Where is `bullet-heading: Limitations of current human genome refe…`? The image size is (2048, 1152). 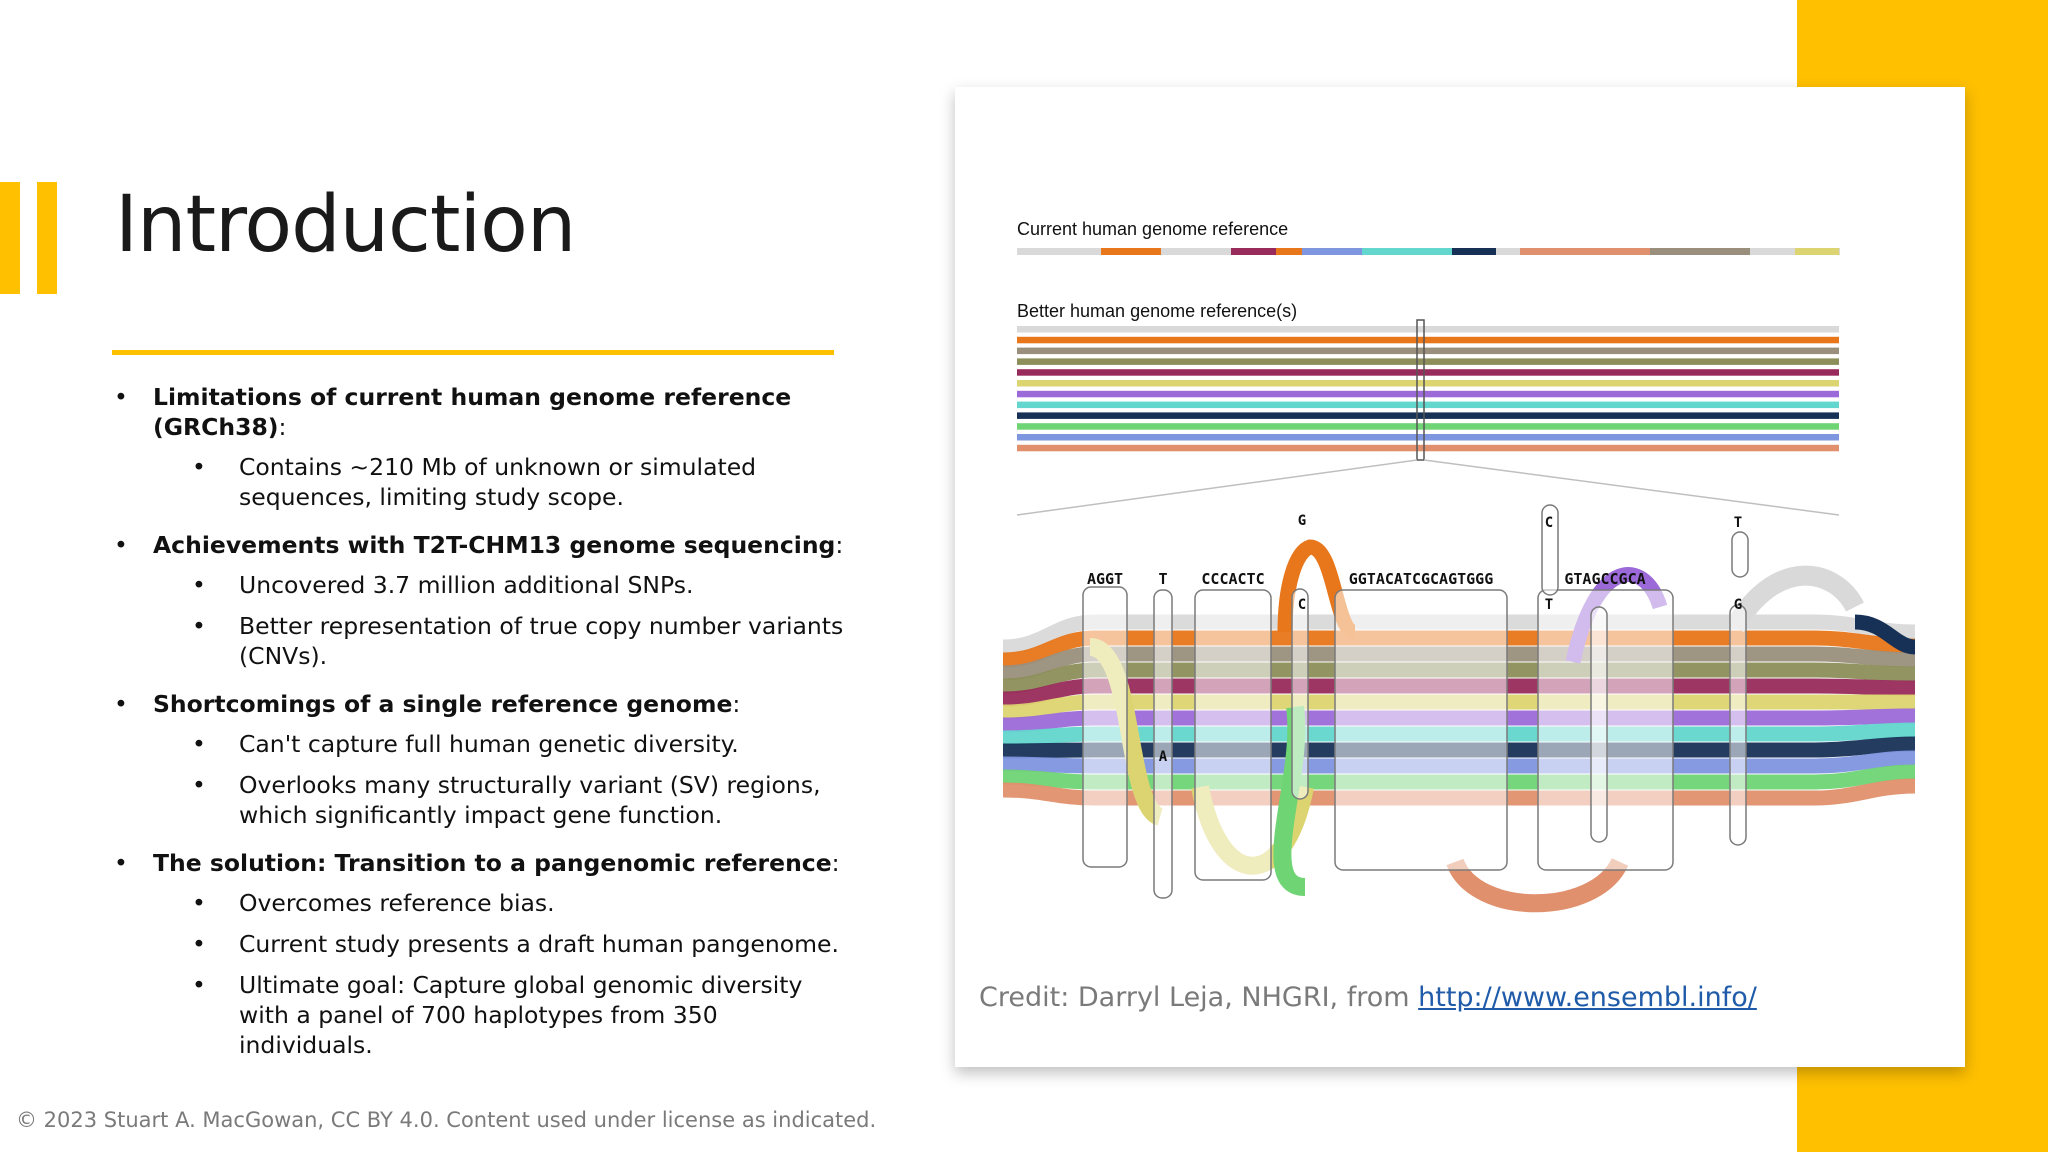 bullet-heading: Limitations of current human genome refe… is located at coordinates (472, 412).